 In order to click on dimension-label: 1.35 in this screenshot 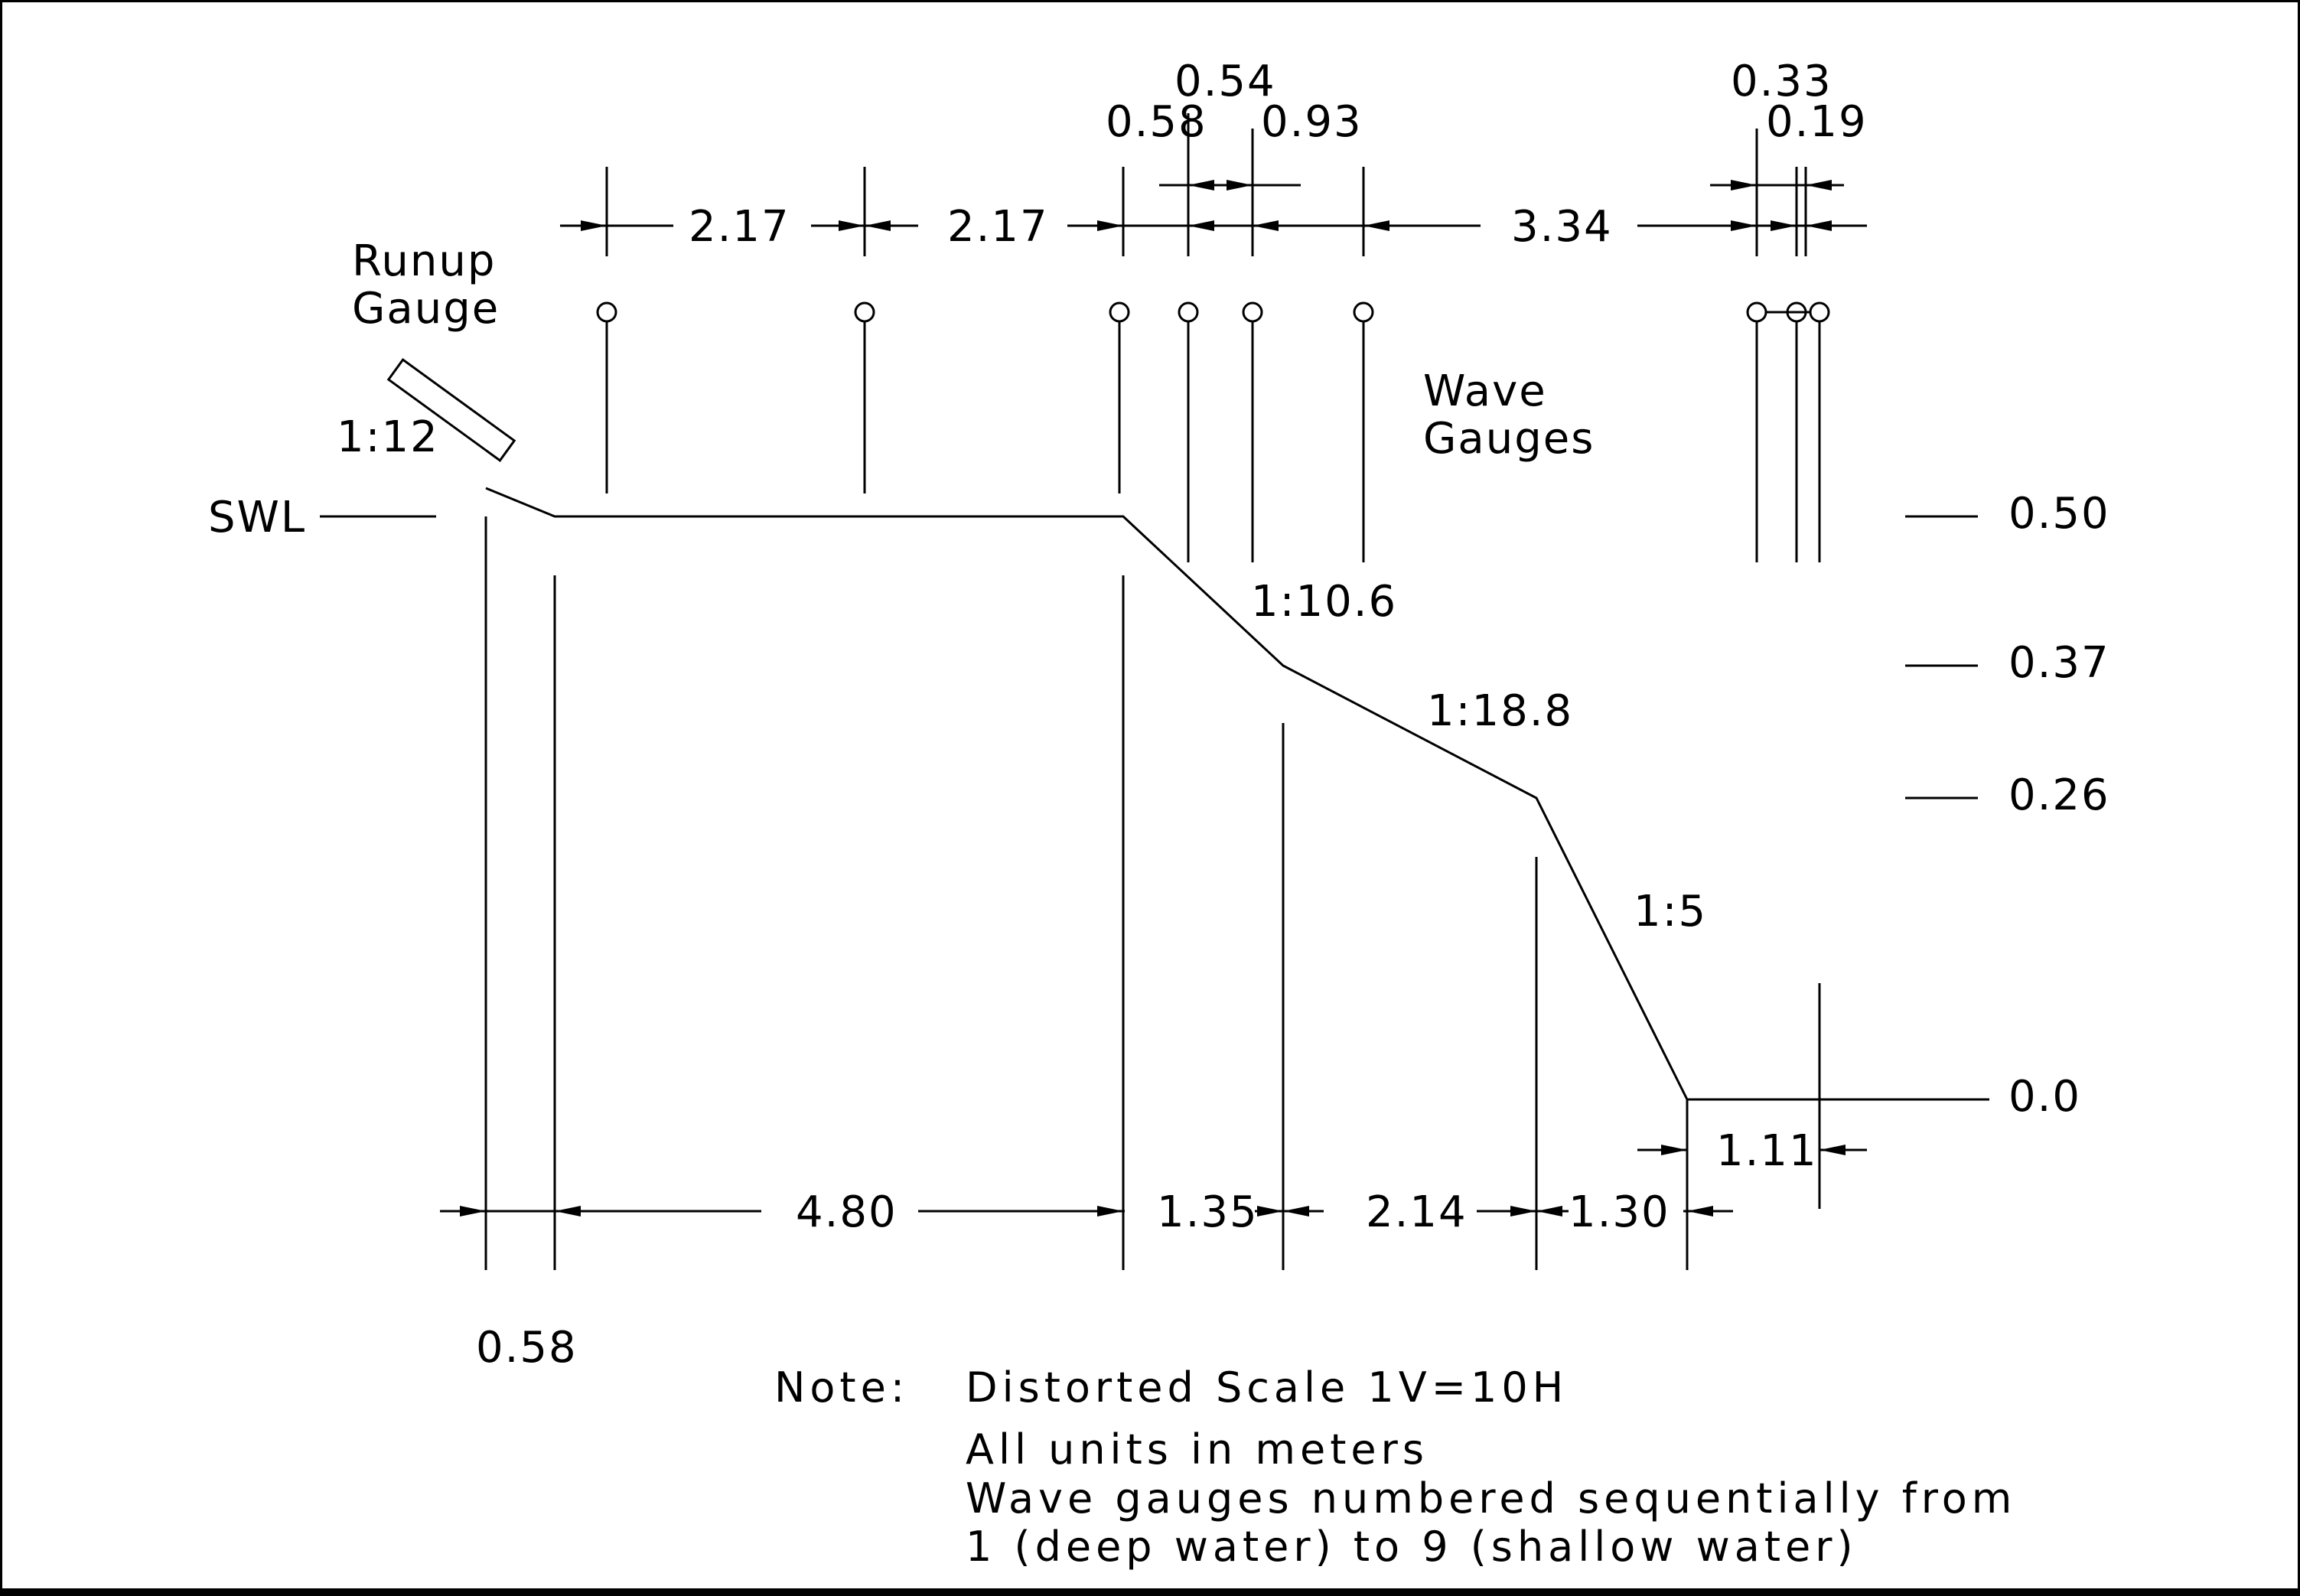, I will do `click(1208, 1212)`.